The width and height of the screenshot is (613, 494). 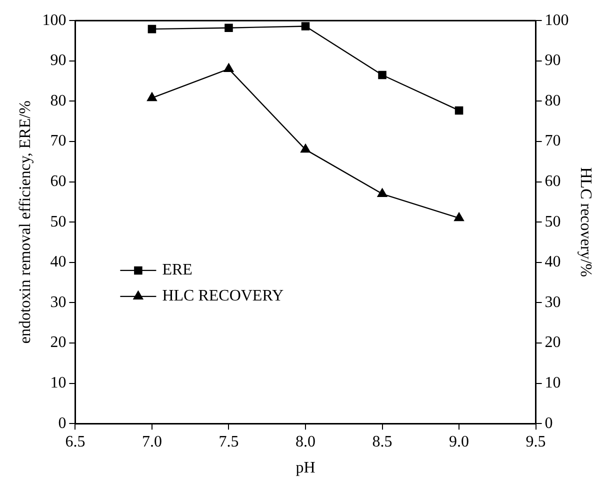 What do you see at coordinates (552, 101) in the screenshot?
I see `y2-tick-label: 80` at bounding box center [552, 101].